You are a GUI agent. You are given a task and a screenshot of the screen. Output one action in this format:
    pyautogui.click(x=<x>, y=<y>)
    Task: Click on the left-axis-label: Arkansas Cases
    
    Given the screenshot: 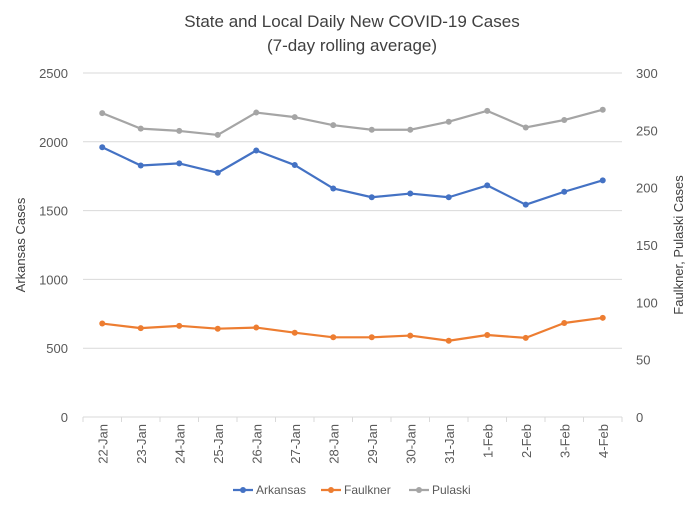 What is the action you would take?
    pyautogui.click(x=20, y=244)
    